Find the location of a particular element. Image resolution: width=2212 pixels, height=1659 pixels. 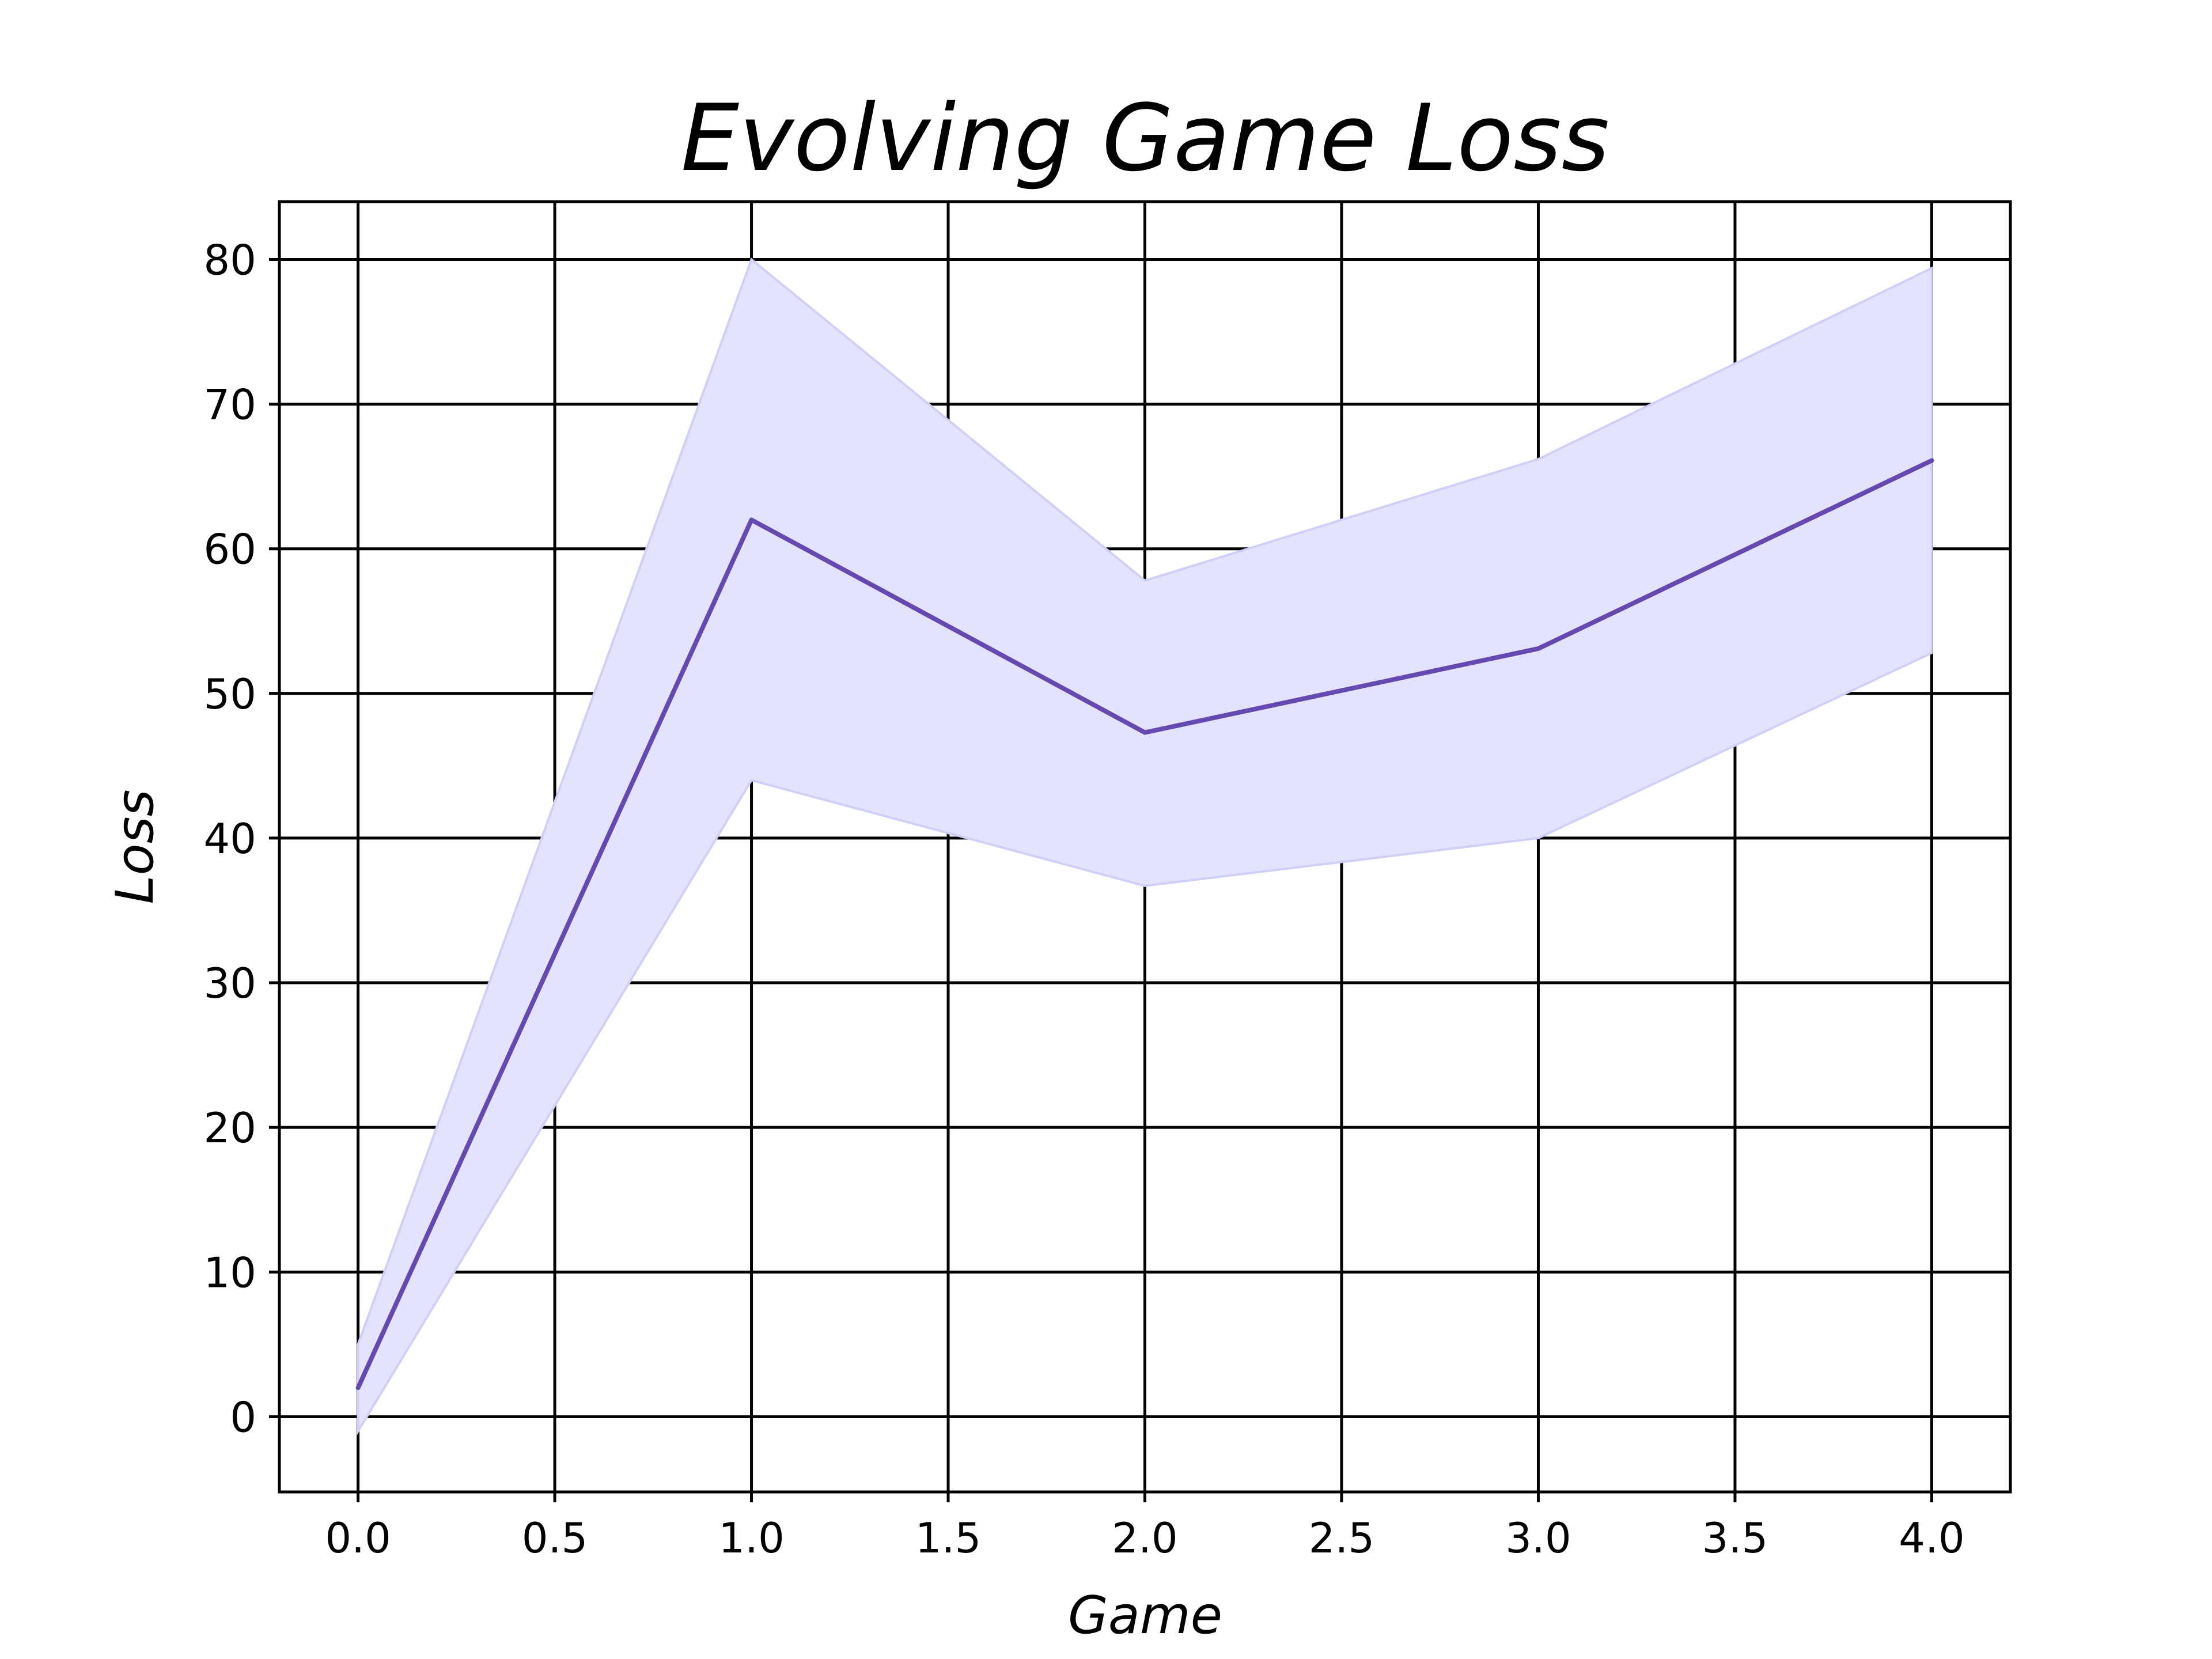

y-tick-label: 70 is located at coordinates (229, 405).